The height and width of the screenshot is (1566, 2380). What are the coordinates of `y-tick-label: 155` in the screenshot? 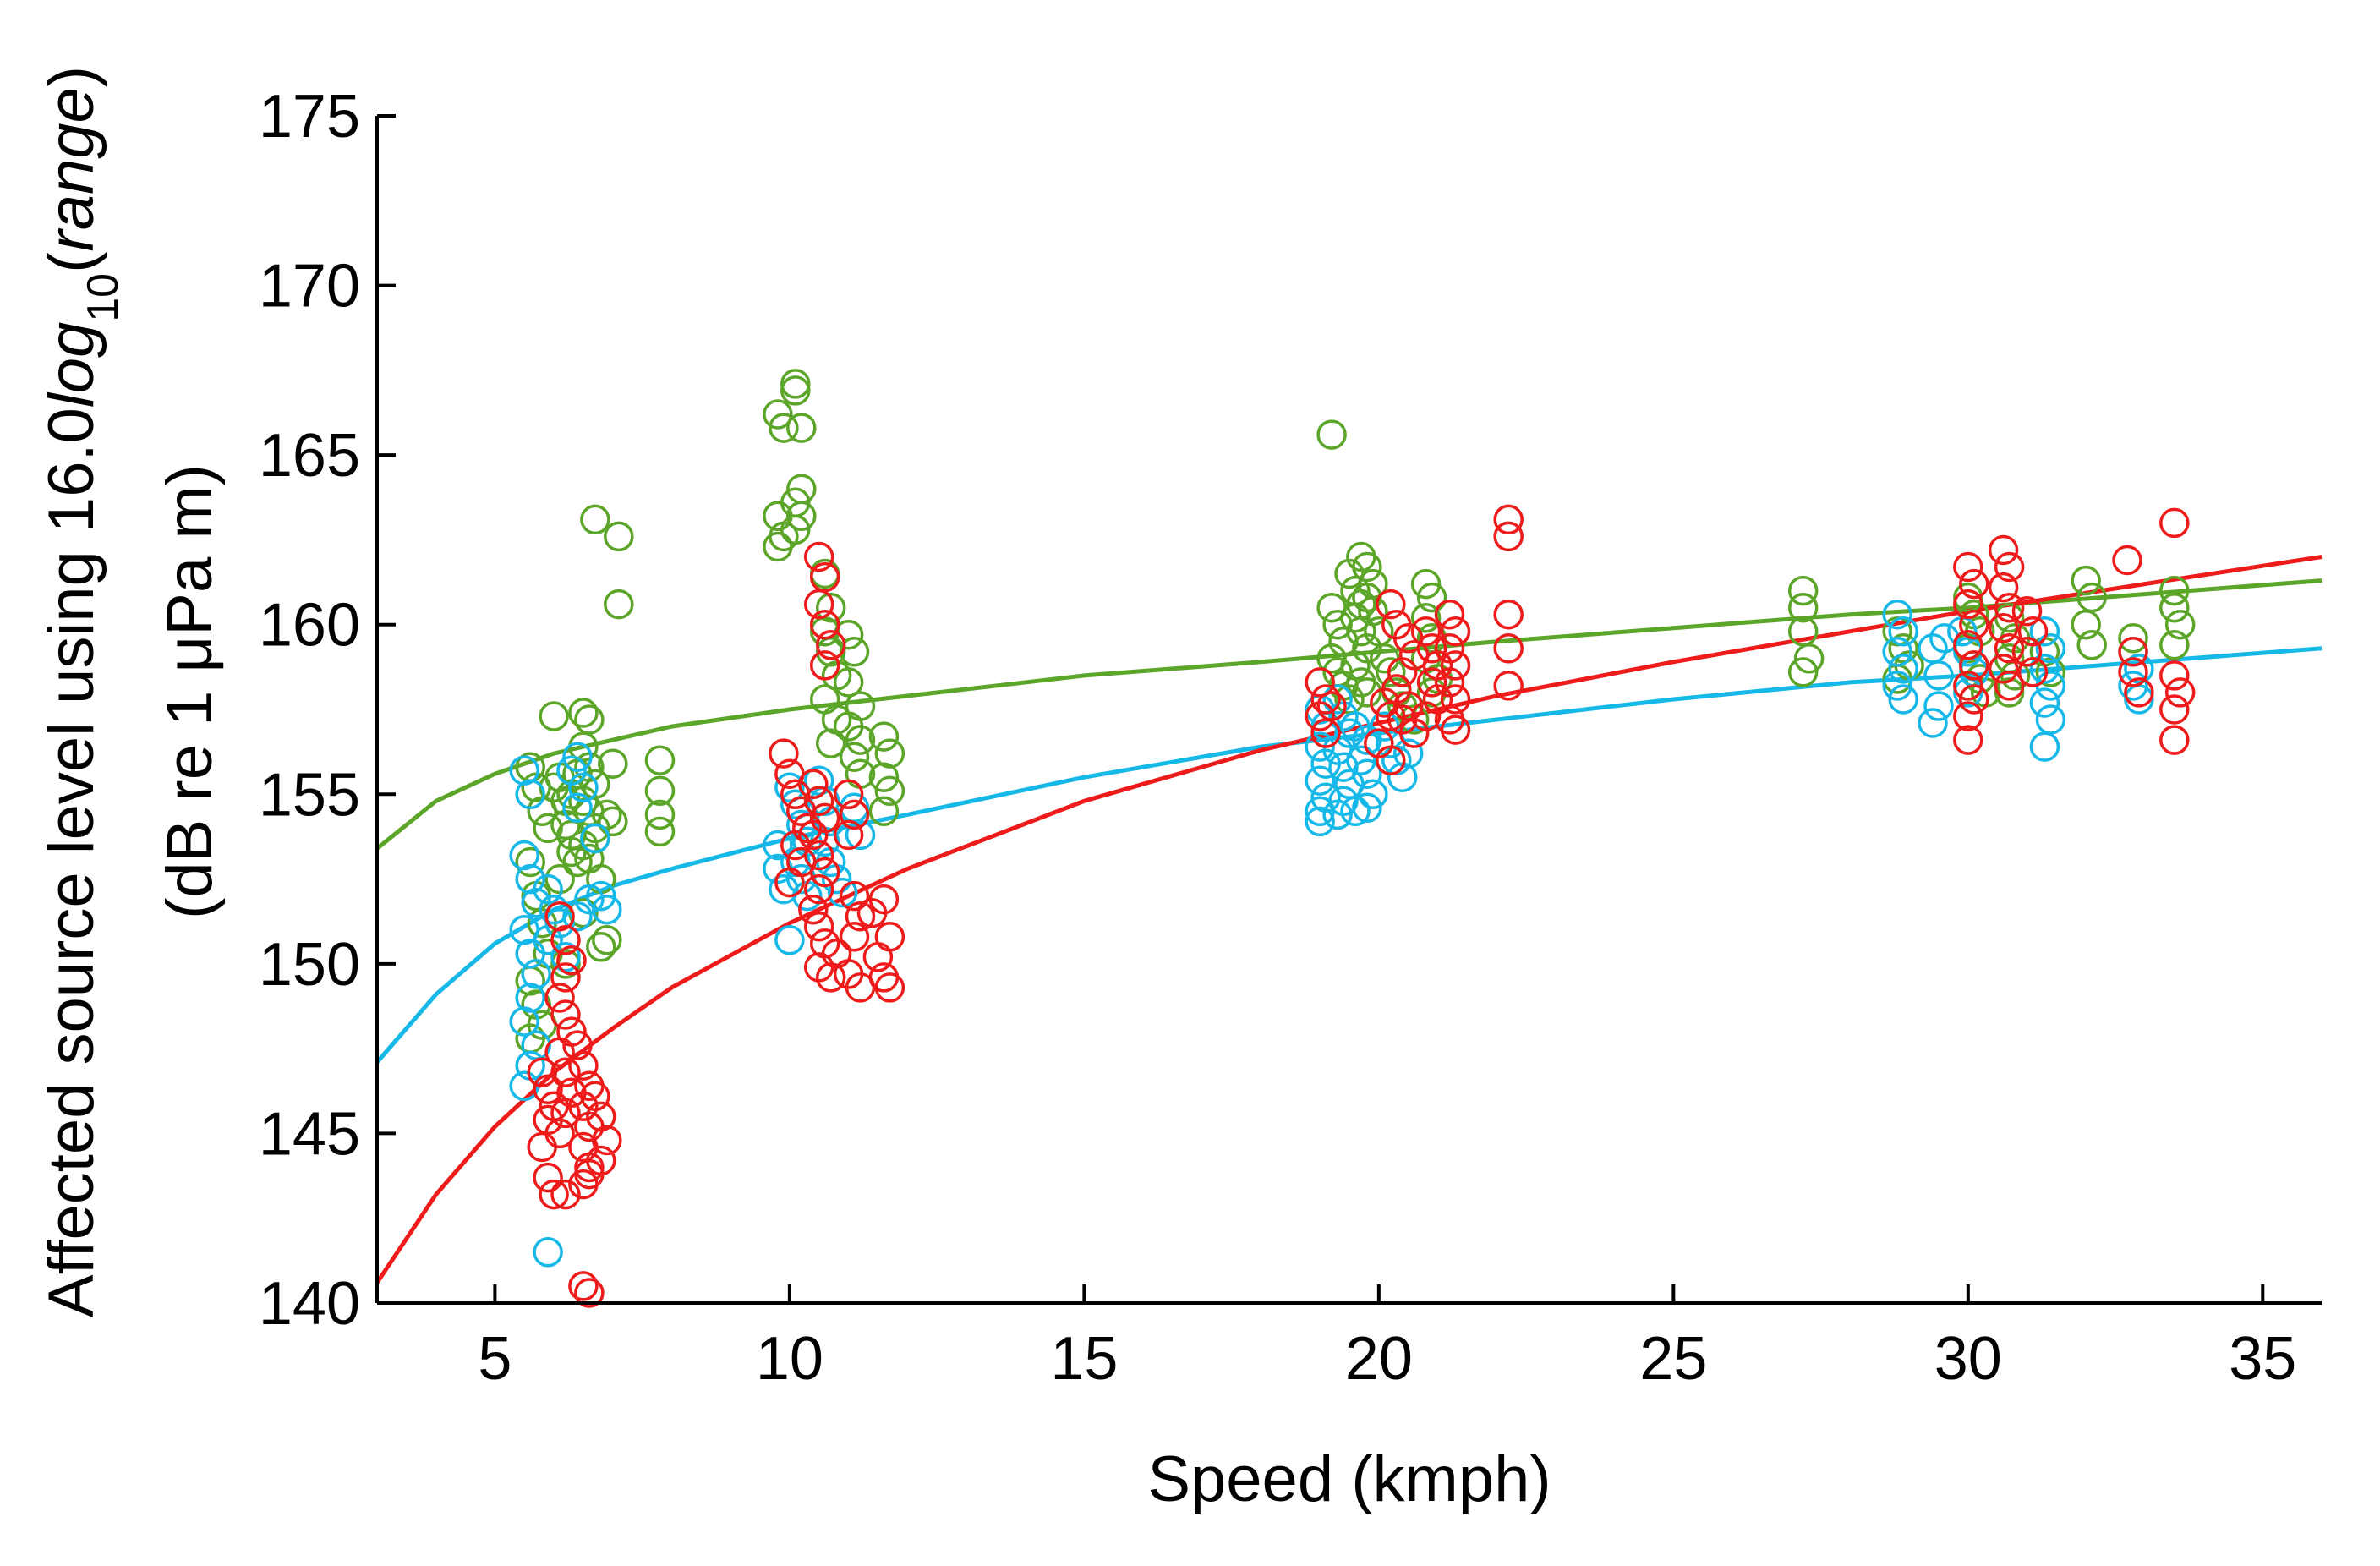 It's located at (309, 795).